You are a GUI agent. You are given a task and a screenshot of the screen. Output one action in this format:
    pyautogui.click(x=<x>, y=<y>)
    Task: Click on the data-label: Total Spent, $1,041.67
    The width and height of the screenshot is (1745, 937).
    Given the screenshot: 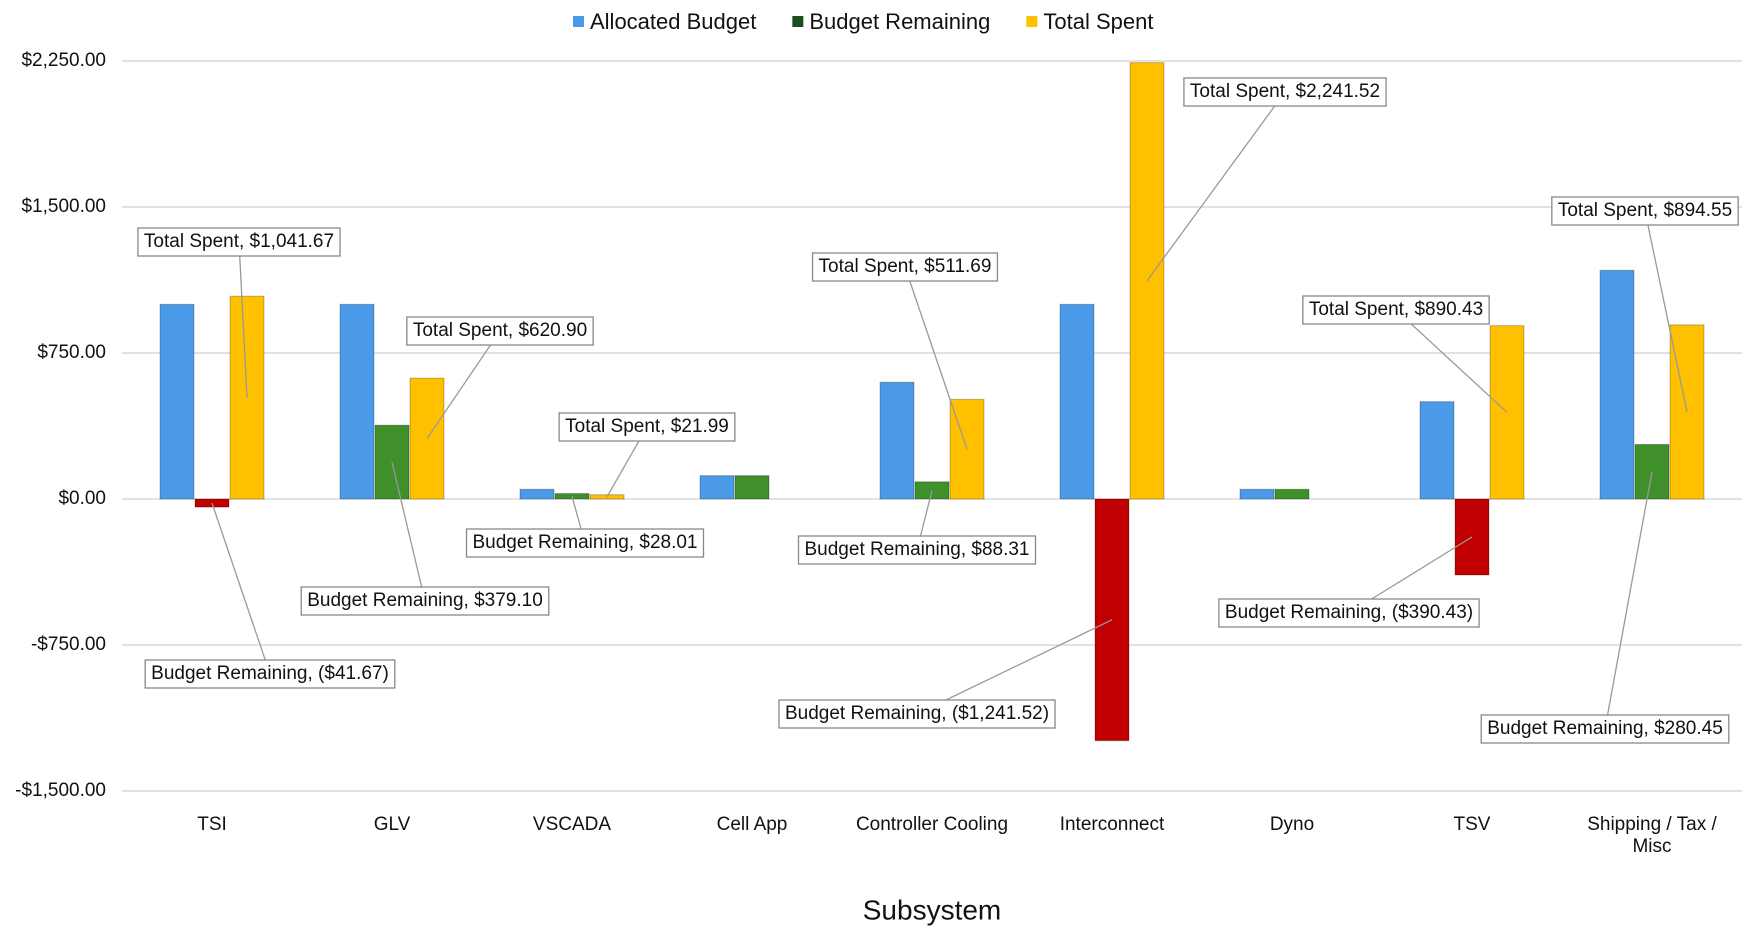 What is the action you would take?
    pyautogui.click(x=239, y=312)
    